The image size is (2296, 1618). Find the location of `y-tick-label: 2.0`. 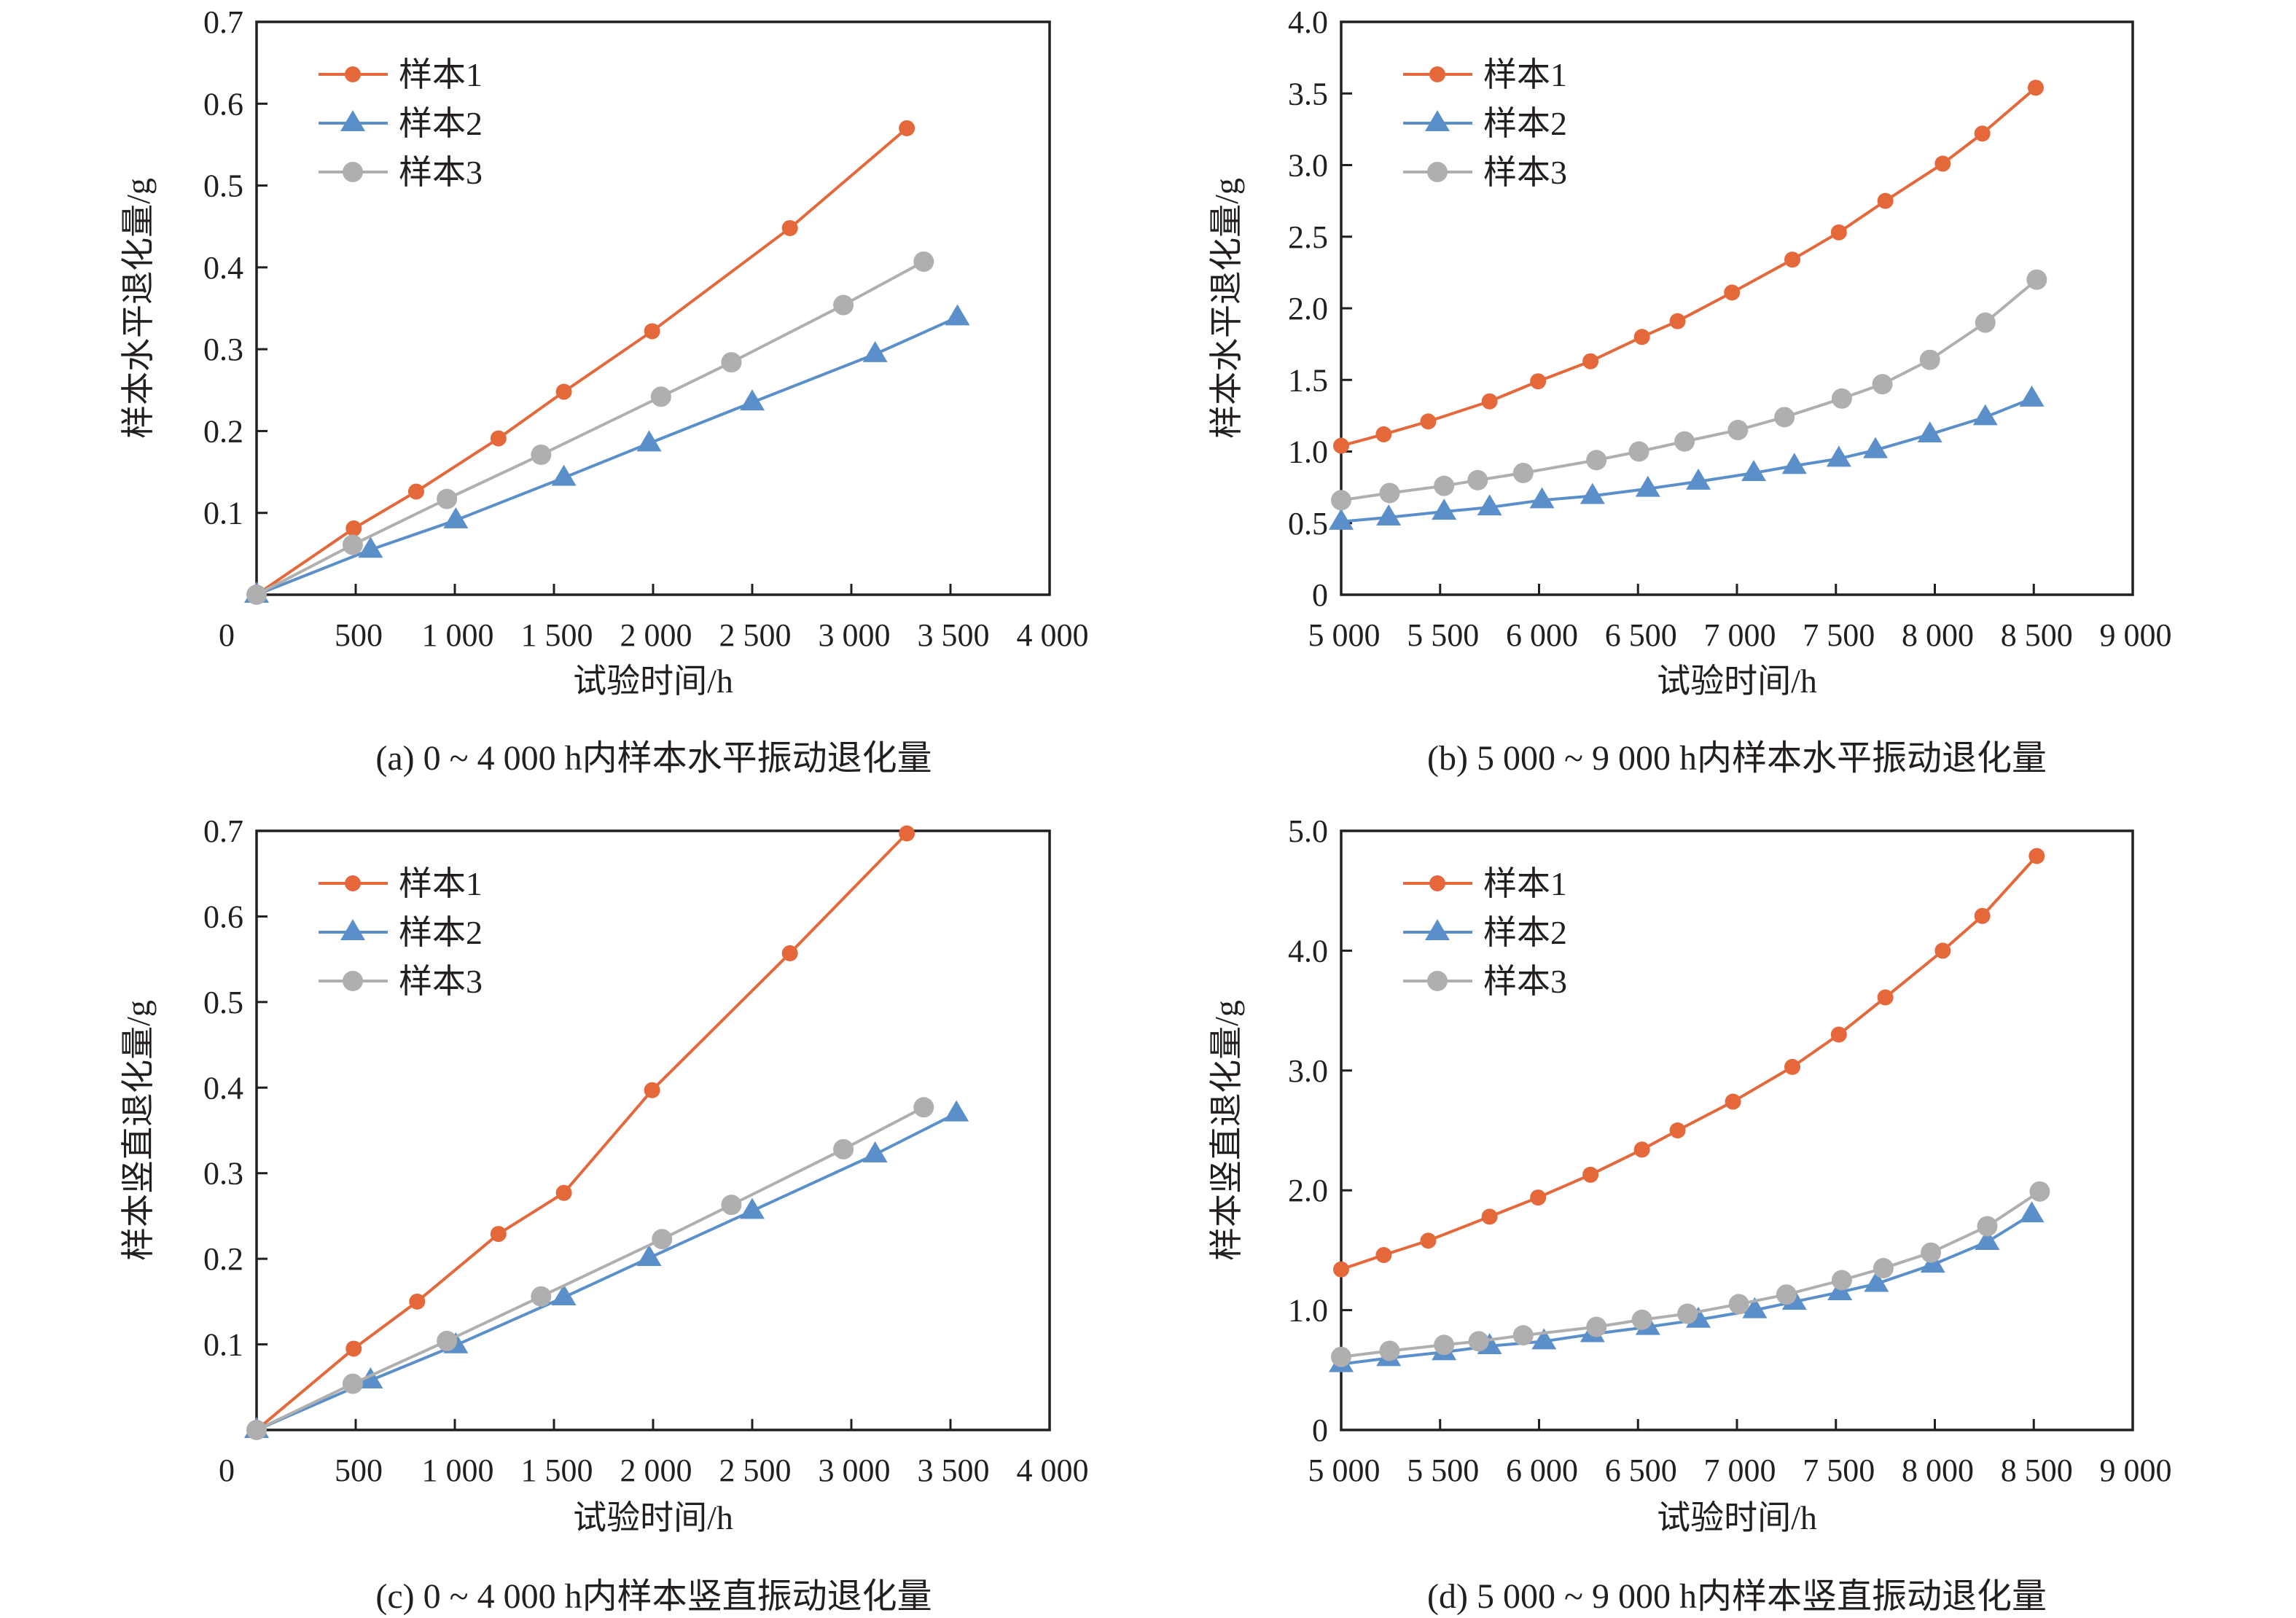

y-tick-label: 2.0 is located at coordinates (1308, 1190).